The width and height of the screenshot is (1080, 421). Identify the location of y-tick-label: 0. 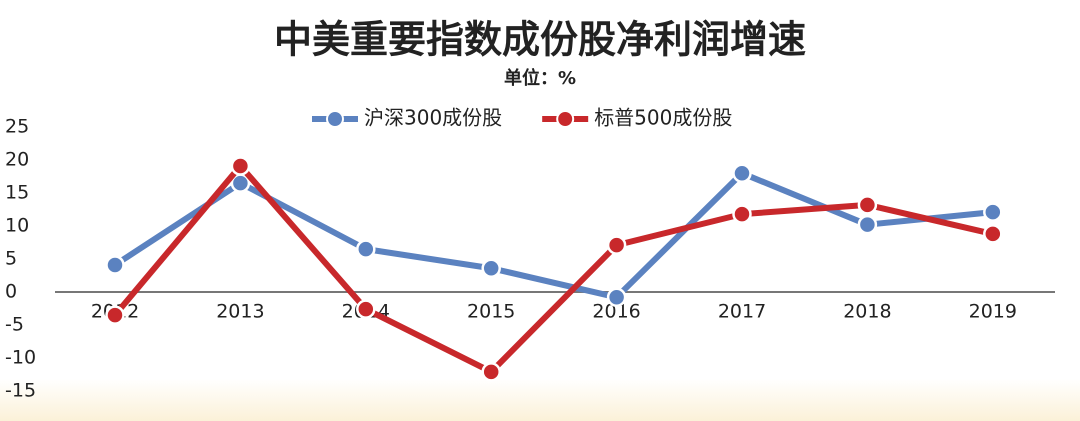
(11, 292).